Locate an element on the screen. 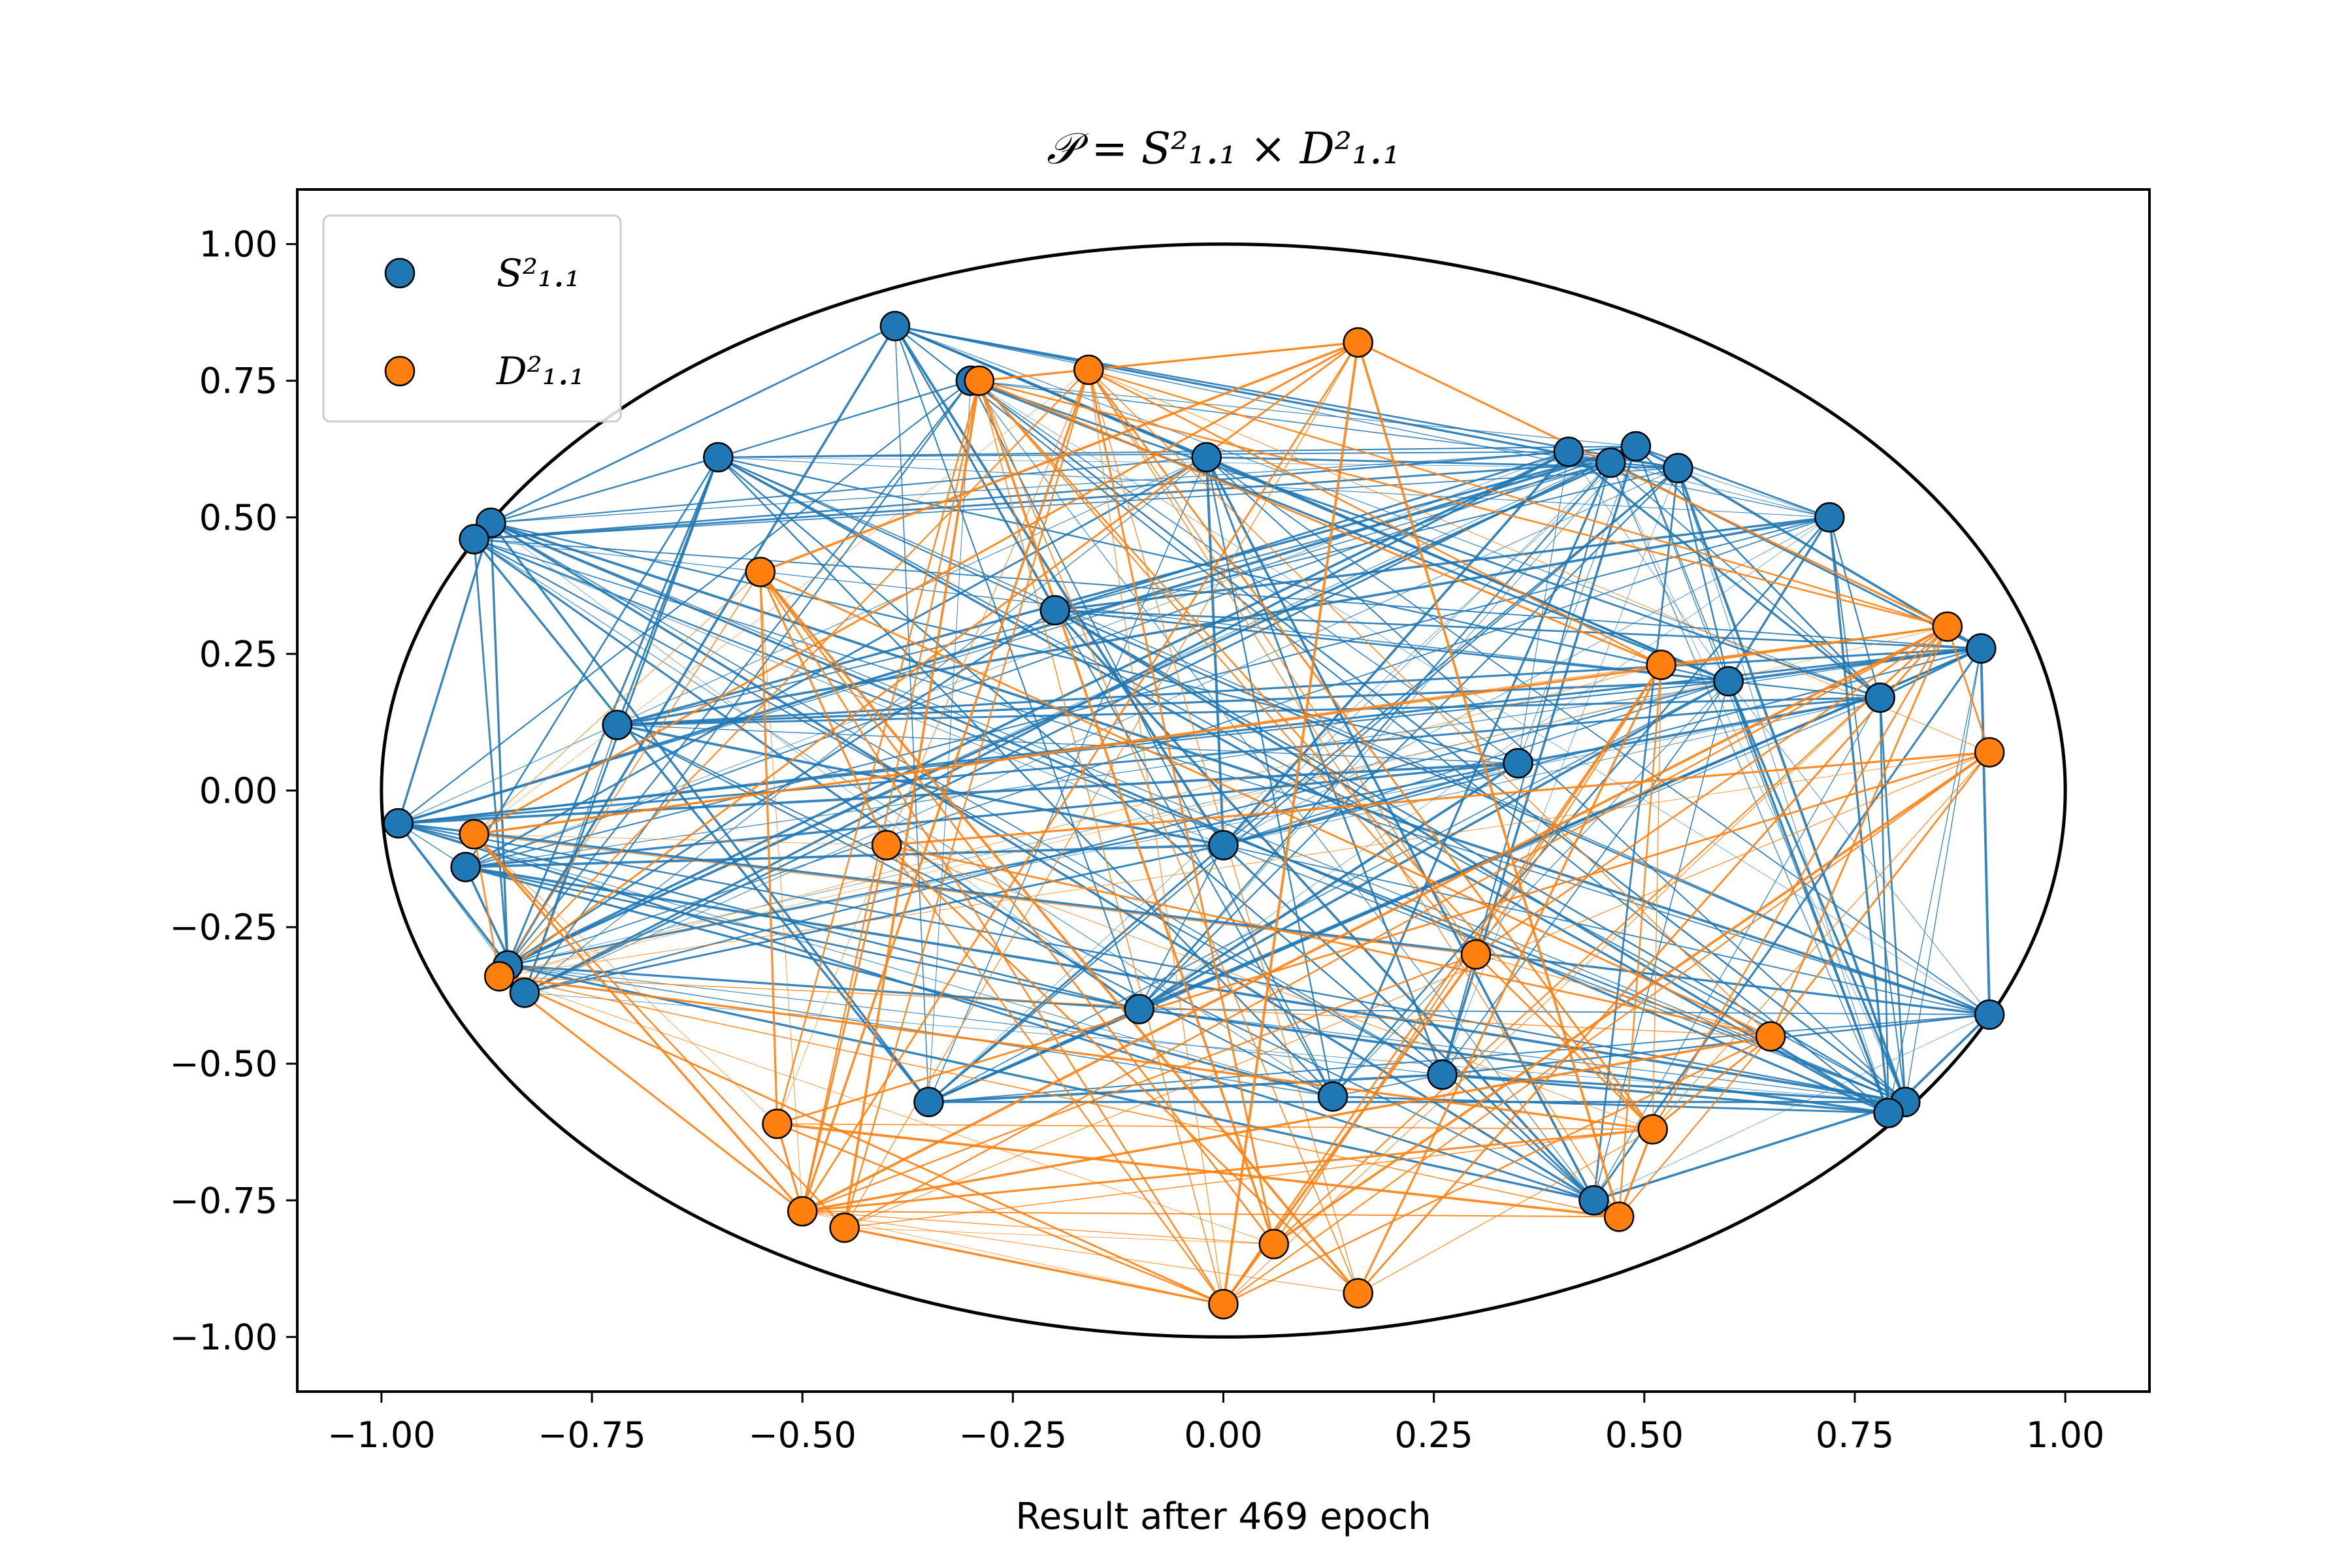 This screenshot has width=2352, height=1568. x-axis: −1.00 −0.75 −0.50 −0.25 0.00 0.25 0.50 0.75 1.00 is located at coordinates (1215, 1424).